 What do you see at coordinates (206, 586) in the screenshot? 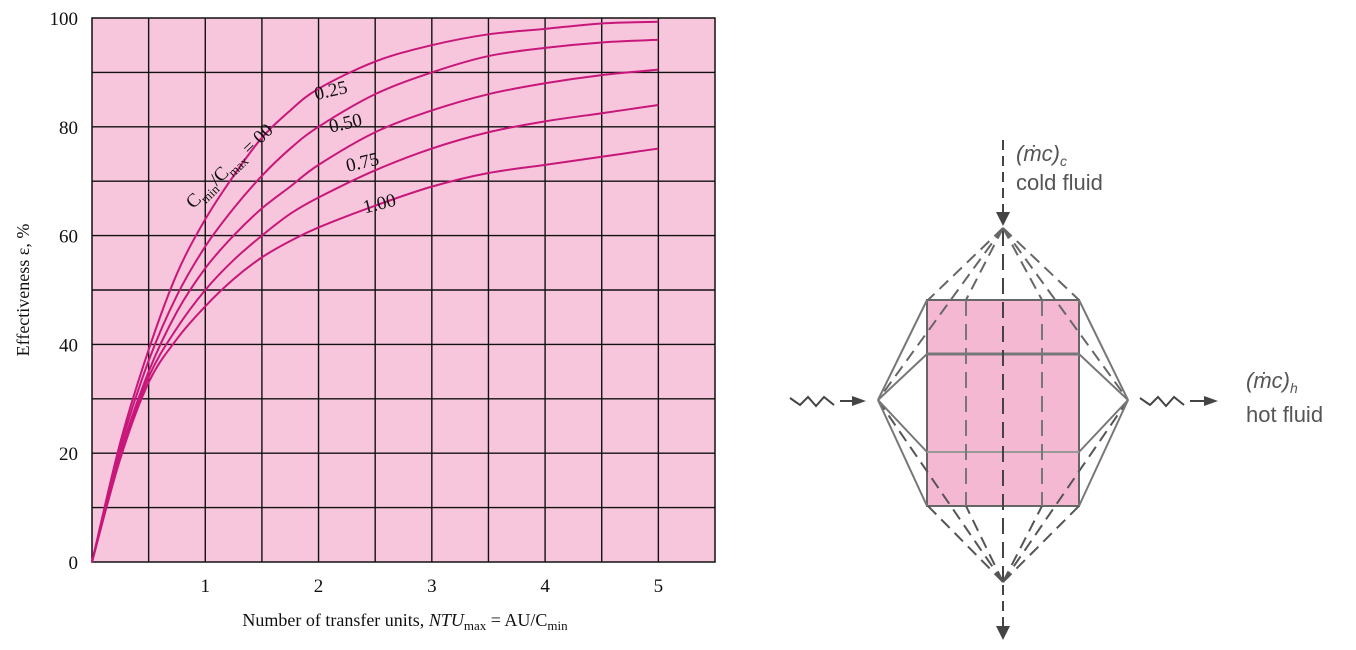
I see `x-tick-label: 1` at bounding box center [206, 586].